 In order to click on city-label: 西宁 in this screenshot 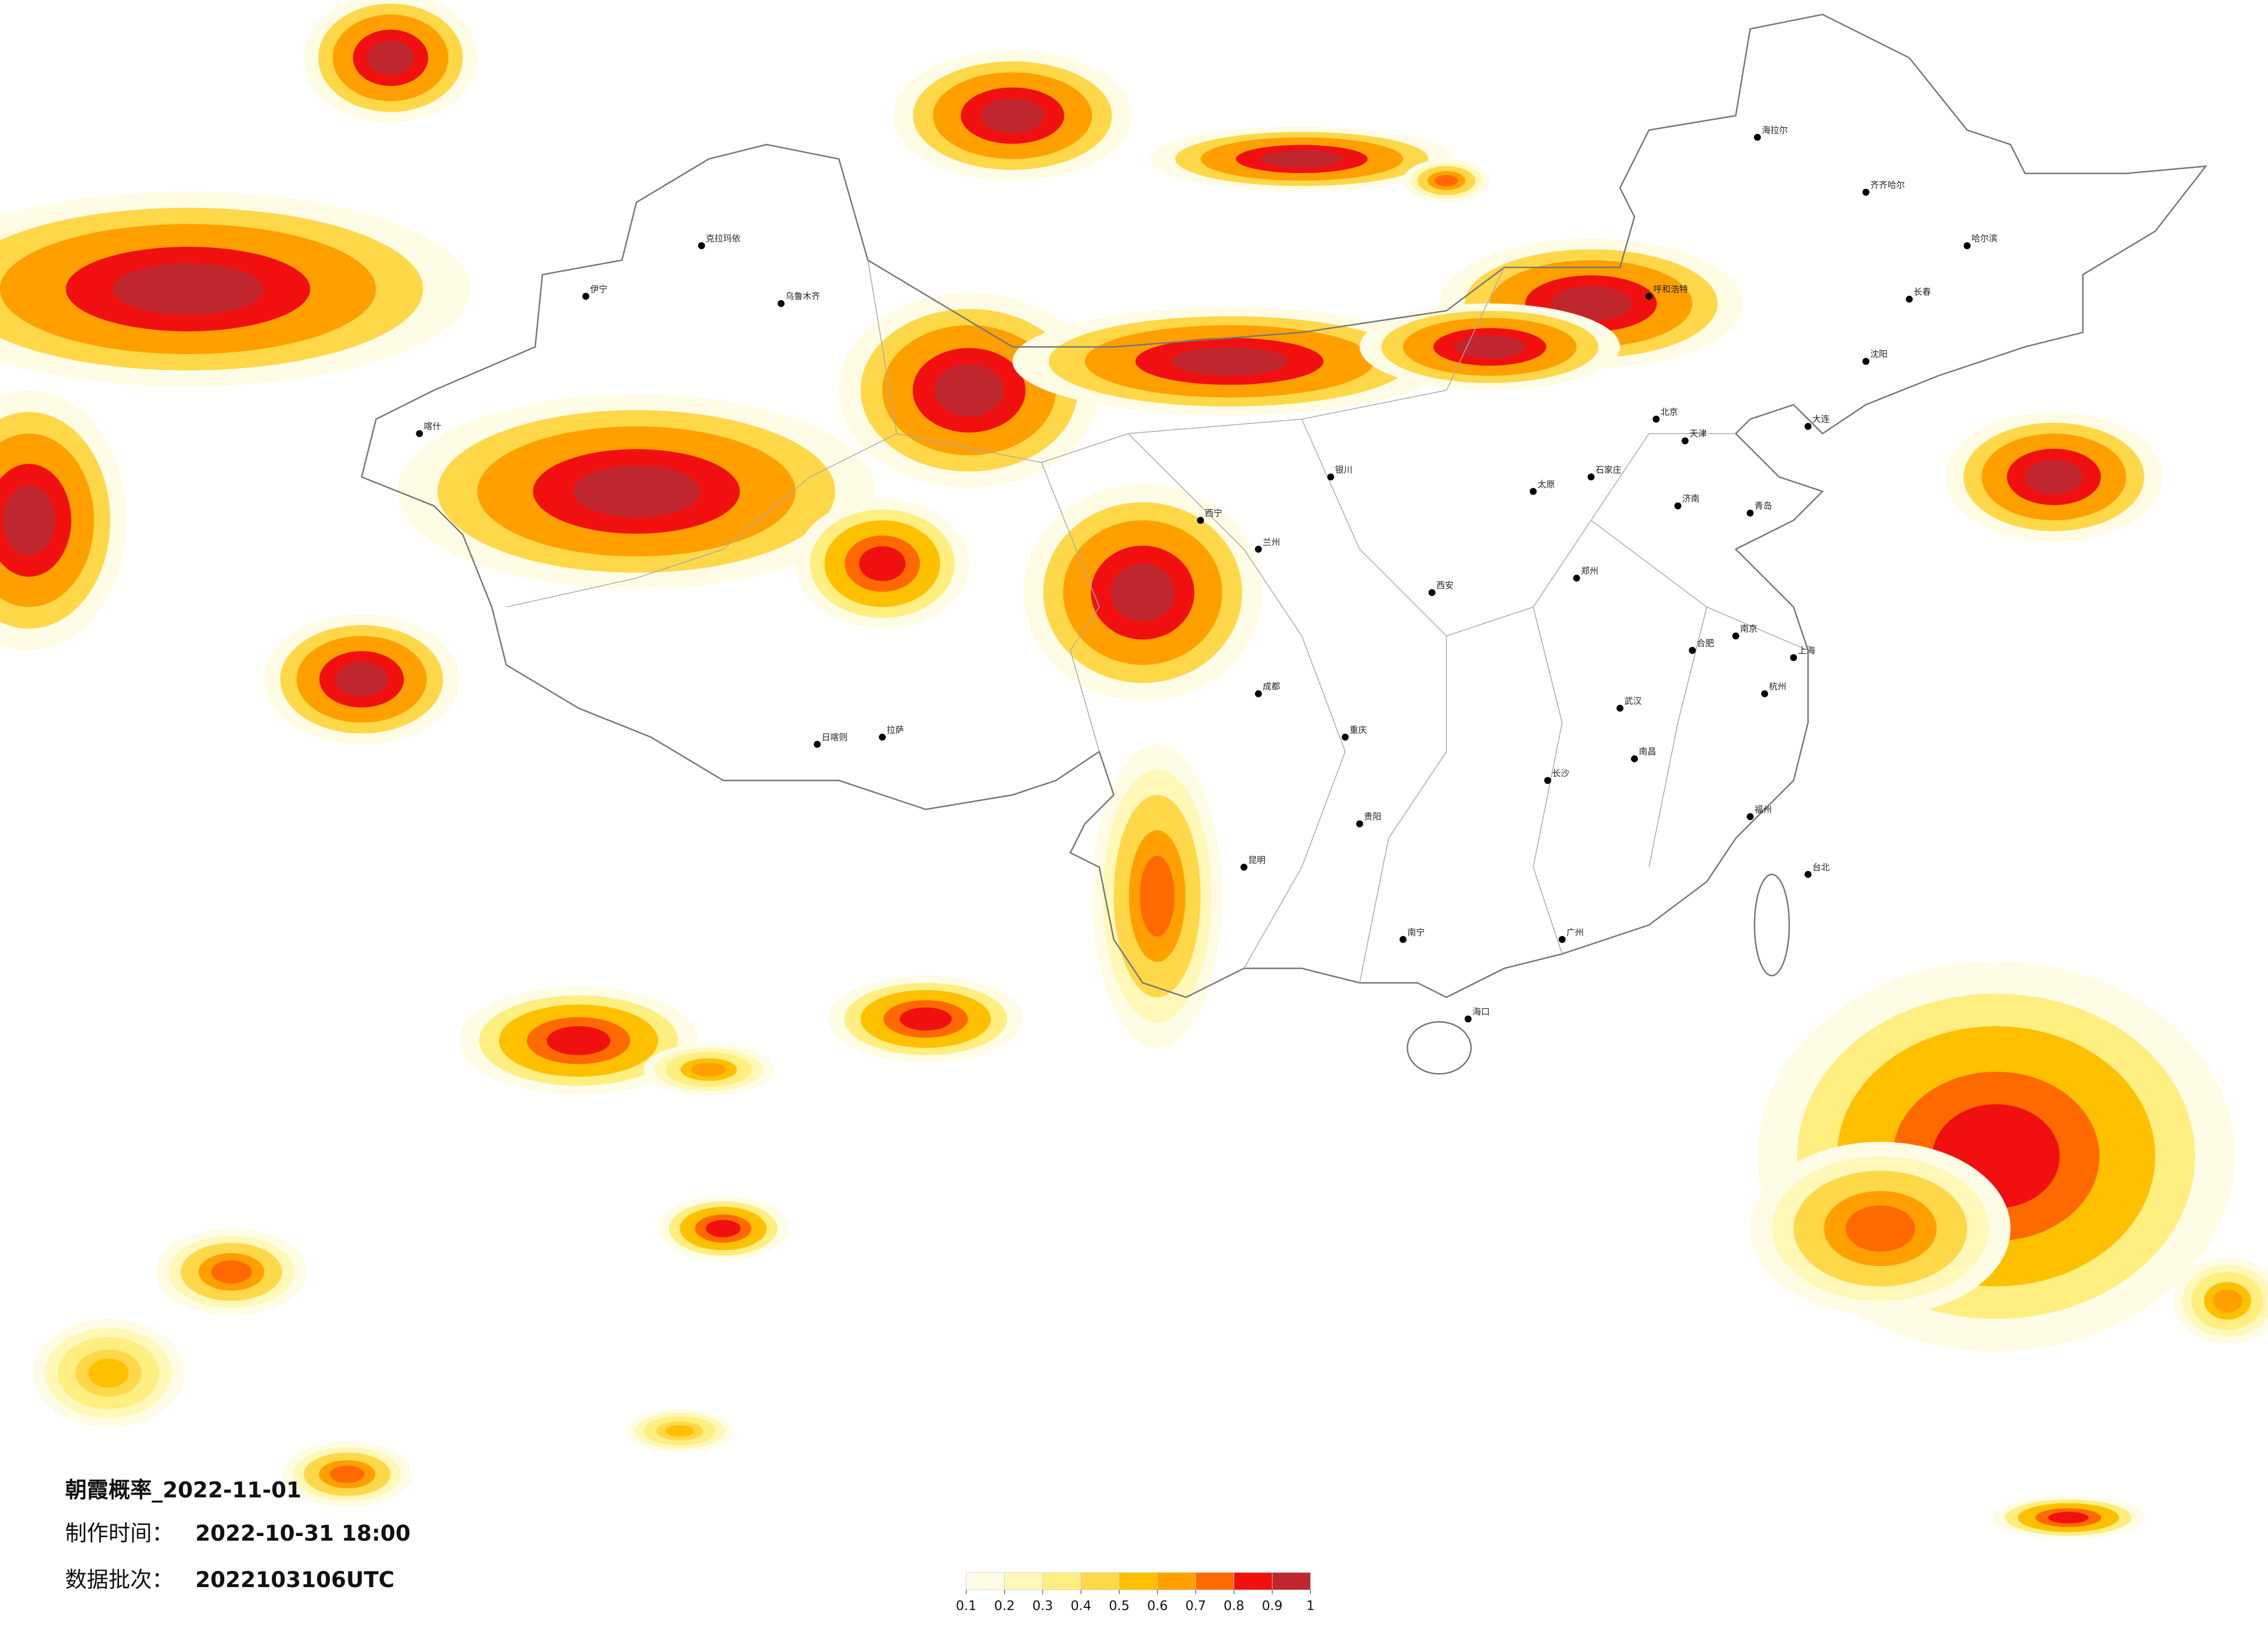, I will do `click(1214, 513)`.